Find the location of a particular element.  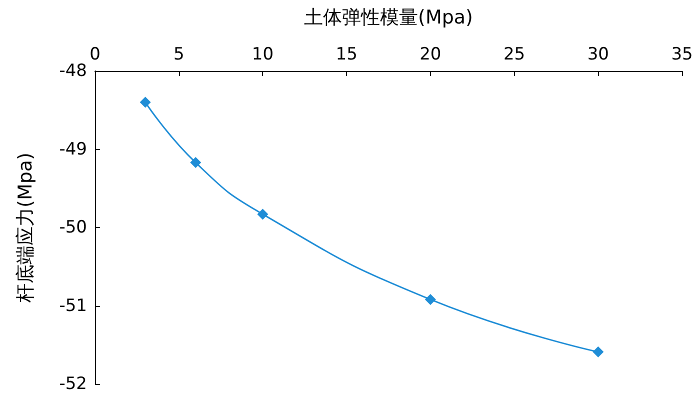

x-tick-label: 20 is located at coordinates (431, 54).